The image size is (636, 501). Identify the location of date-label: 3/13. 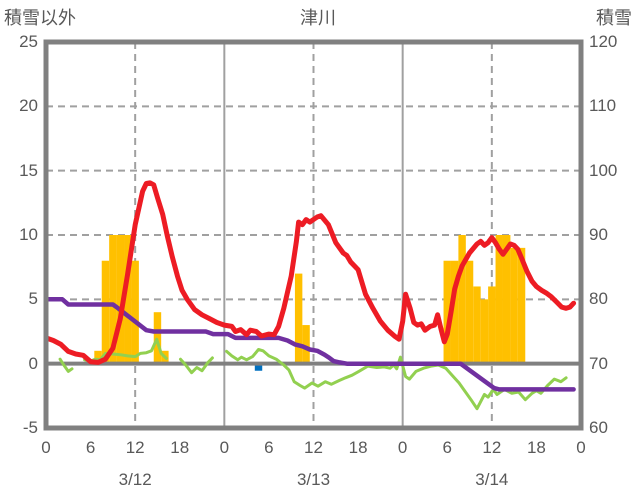
(313, 479).